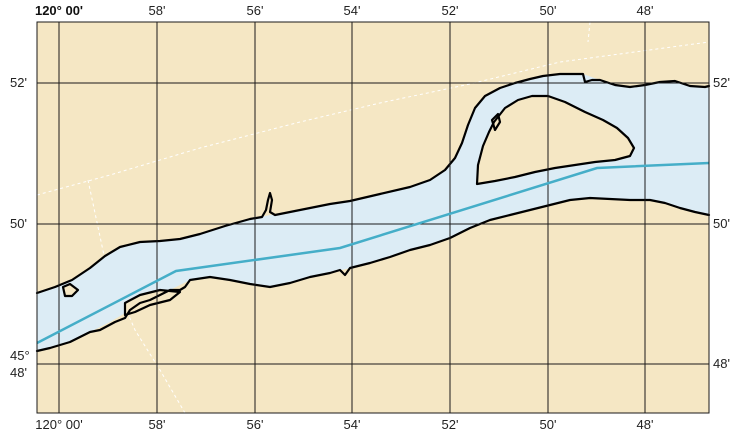 The height and width of the screenshot is (443, 737). Describe the element at coordinates (548, 424) in the screenshot. I see `longitude-label-bottom: 50'` at that location.